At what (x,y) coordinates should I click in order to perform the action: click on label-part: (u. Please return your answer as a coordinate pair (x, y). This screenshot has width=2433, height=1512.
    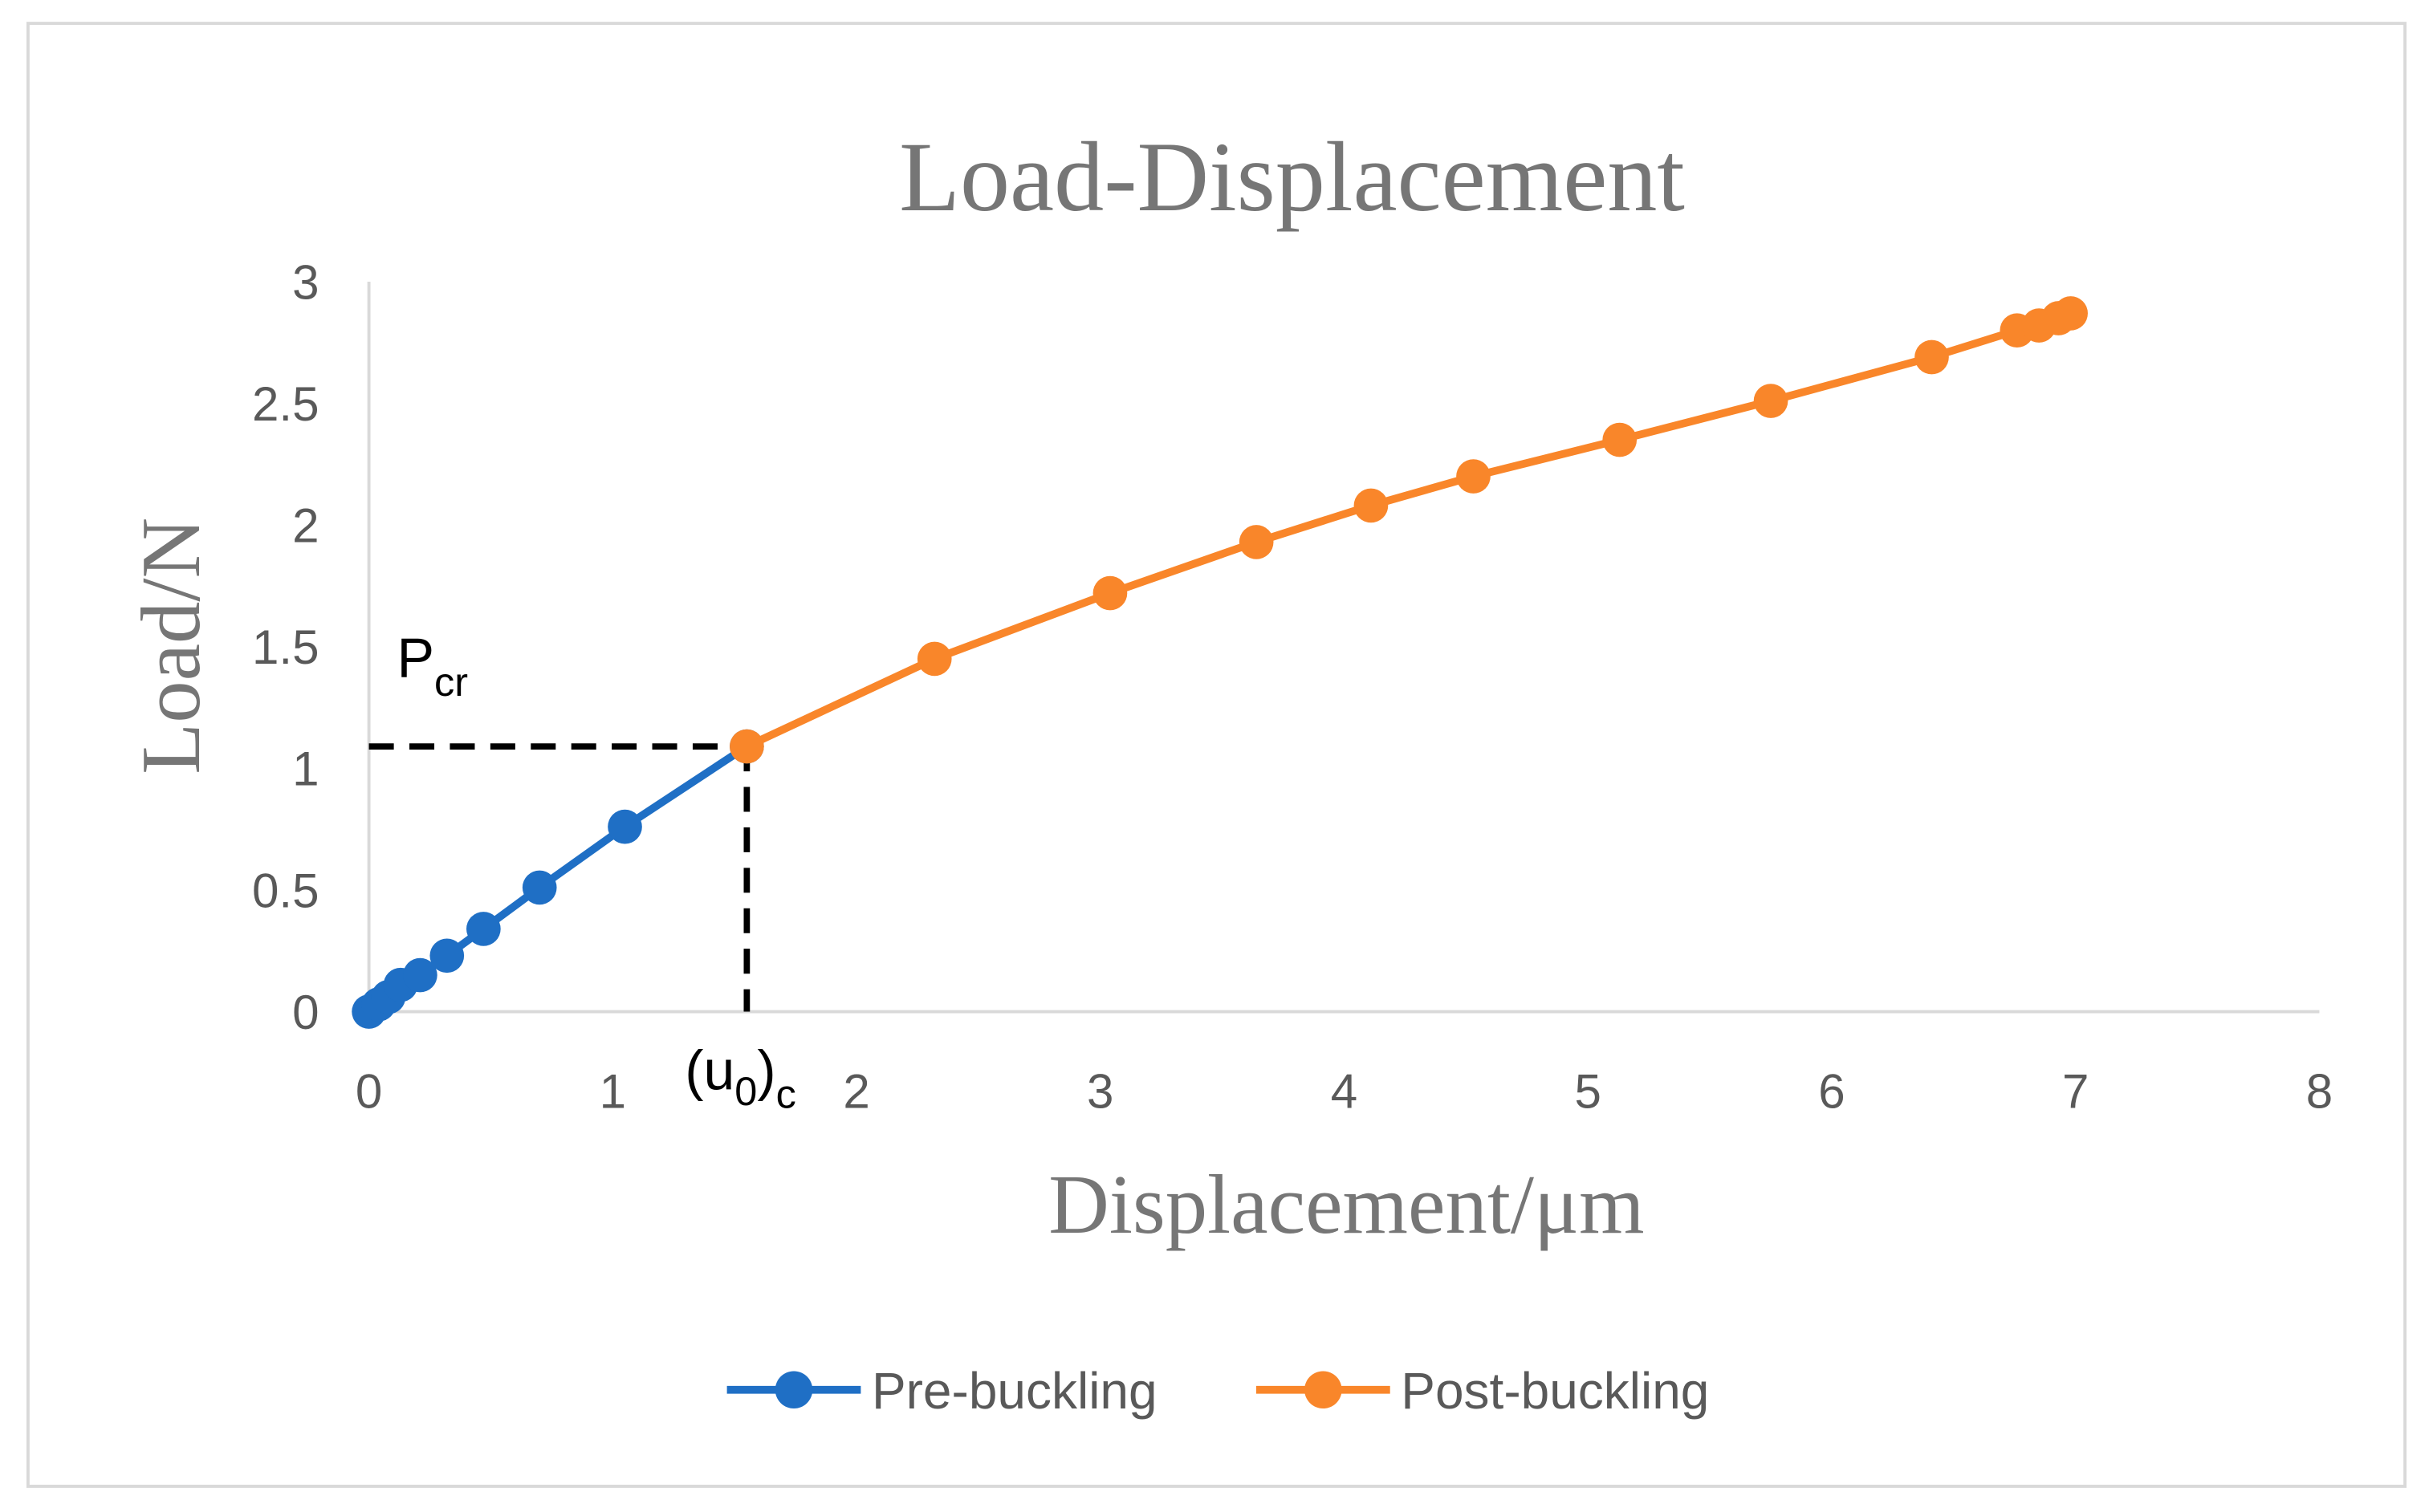
    Looking at the image, I should click on (709, 1069).